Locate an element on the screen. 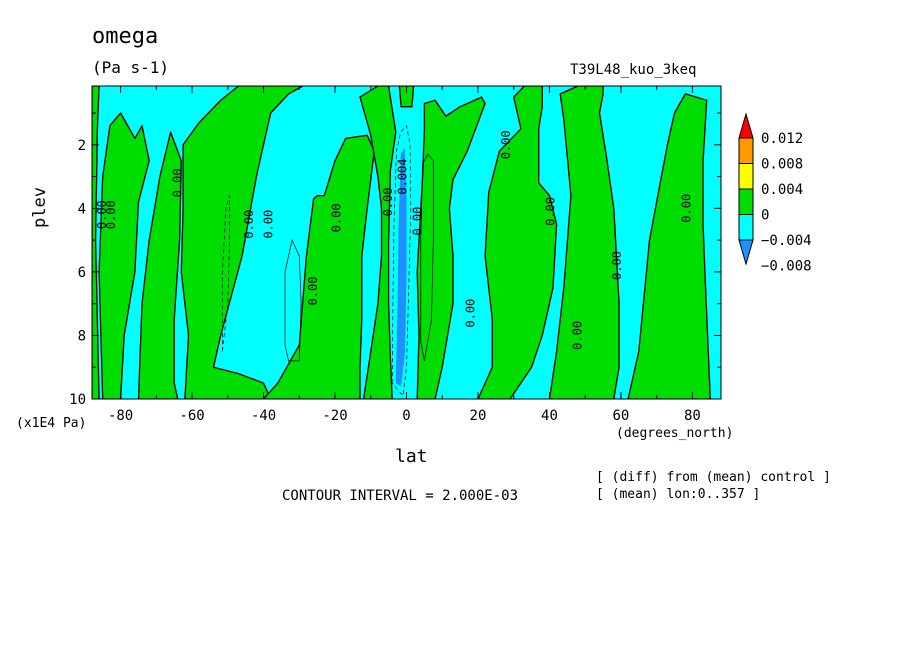  contour-interval-text: CONTOUR INTERVAL = 2.000E-03 is located at coordinates (400, 496).